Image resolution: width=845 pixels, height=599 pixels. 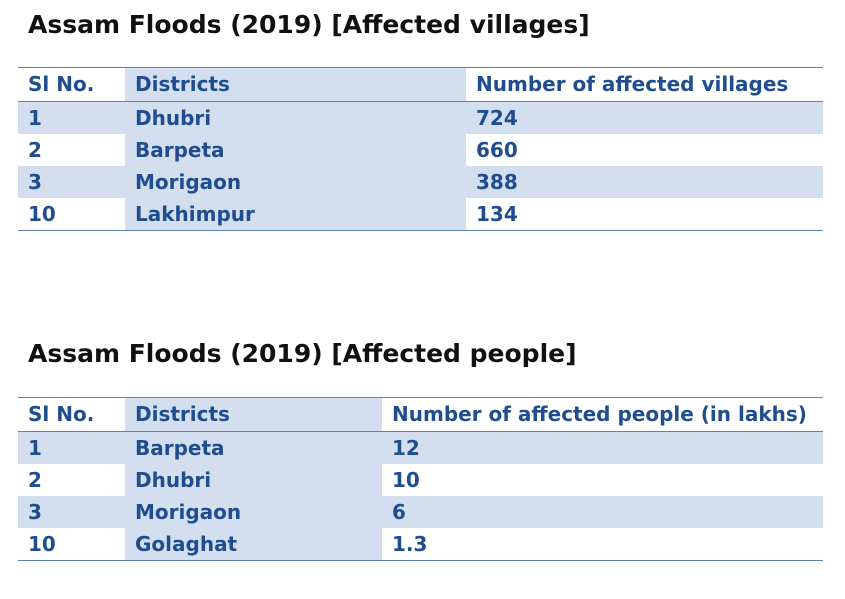 I want to click on table-row: 10 Golaghat 1.3, so click(x=420, y=544).